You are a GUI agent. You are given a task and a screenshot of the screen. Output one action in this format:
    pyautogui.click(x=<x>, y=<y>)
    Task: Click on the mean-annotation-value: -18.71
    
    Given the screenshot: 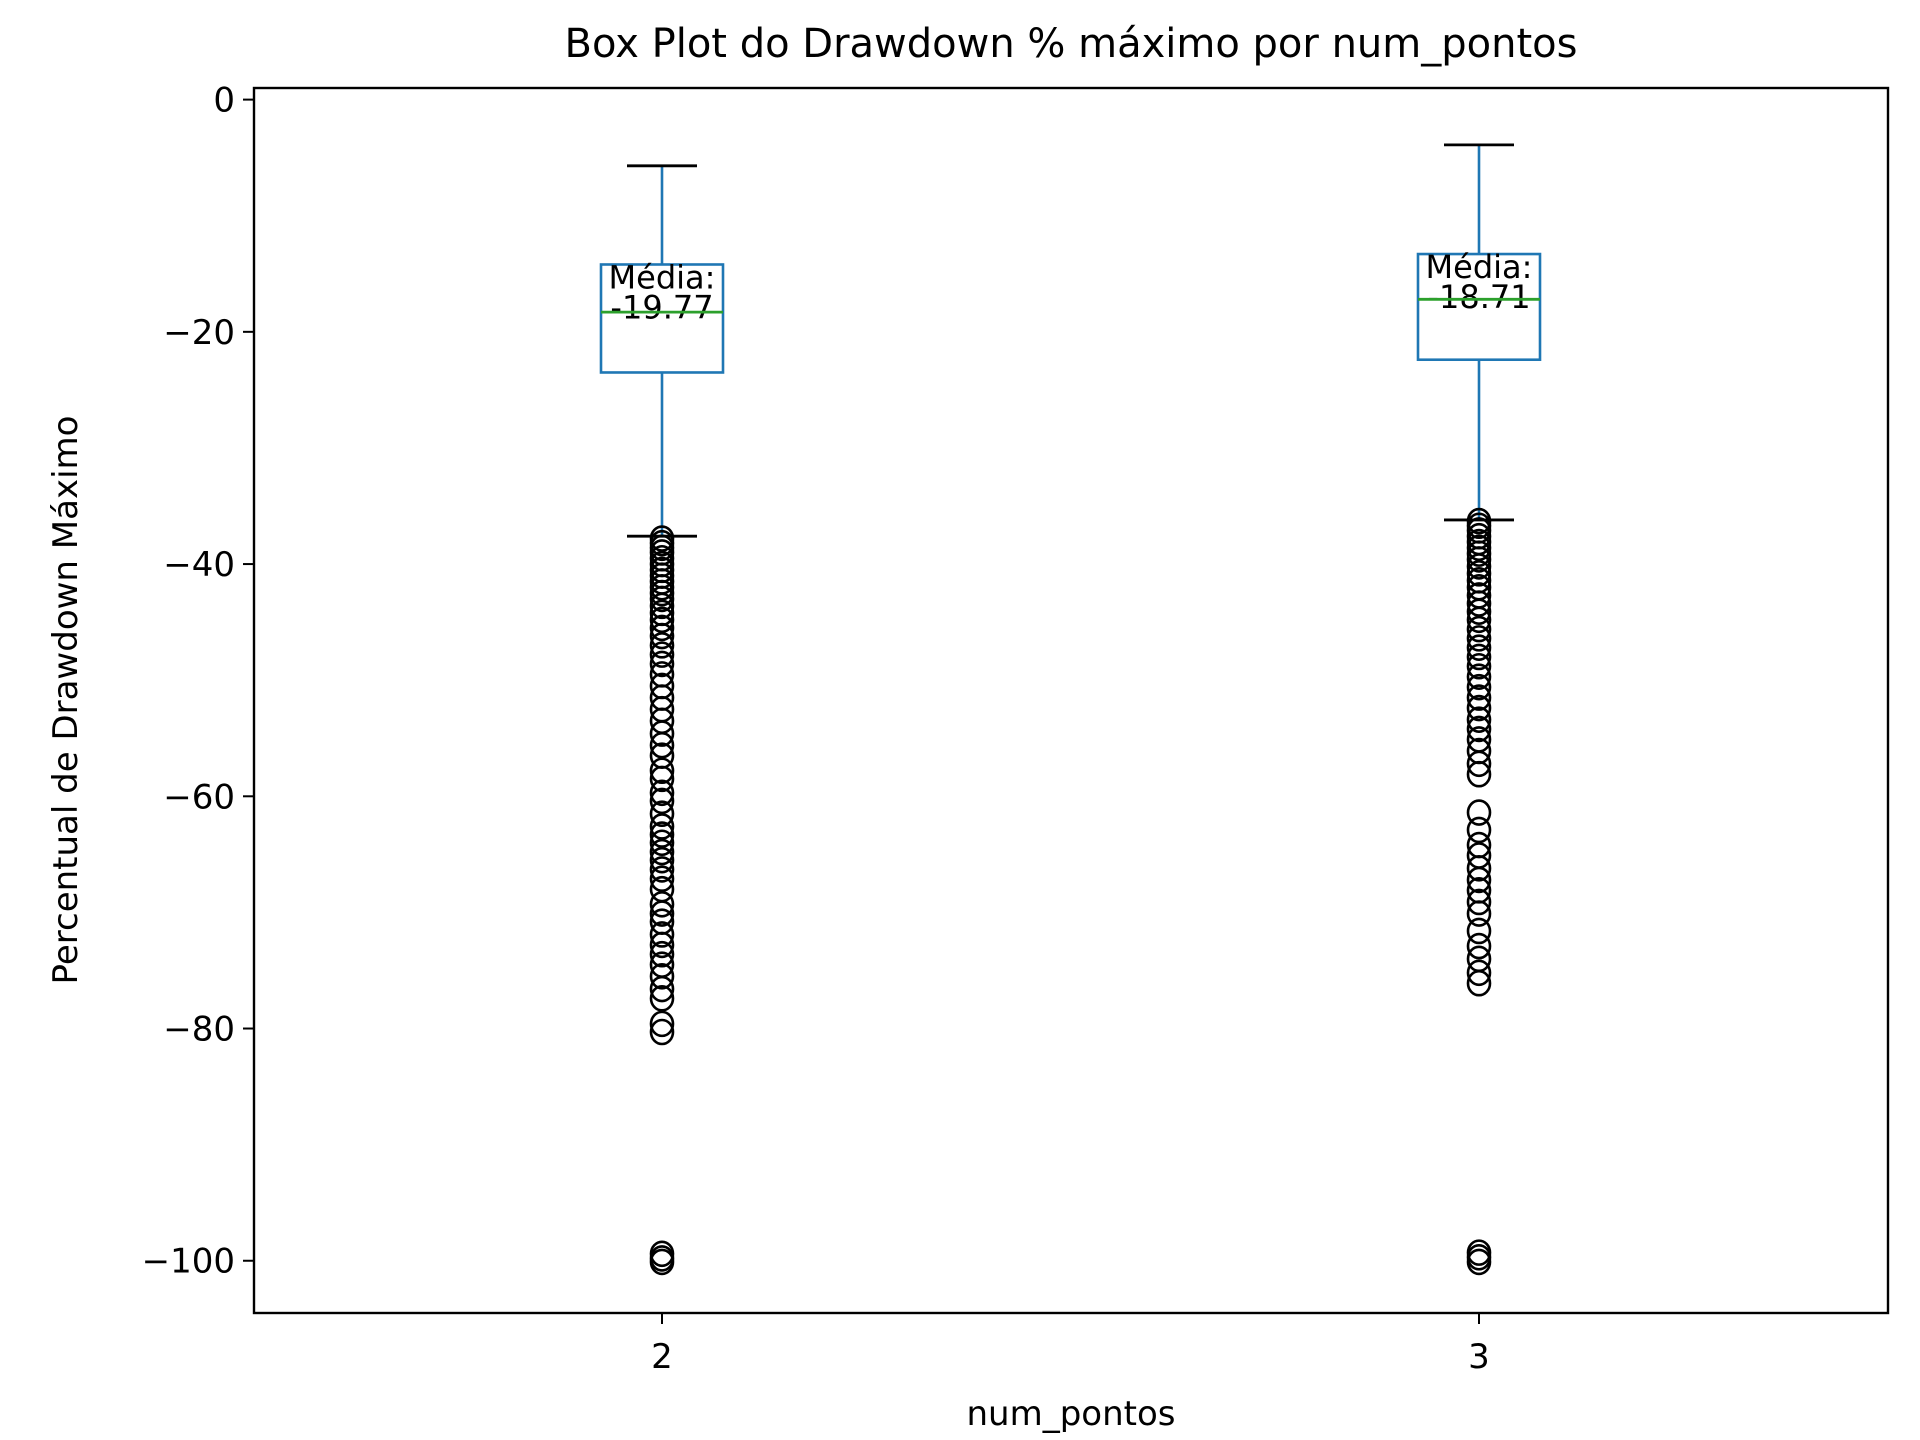 What is the action you would take?
    pyautogui.click(x=1478, y=297)
    